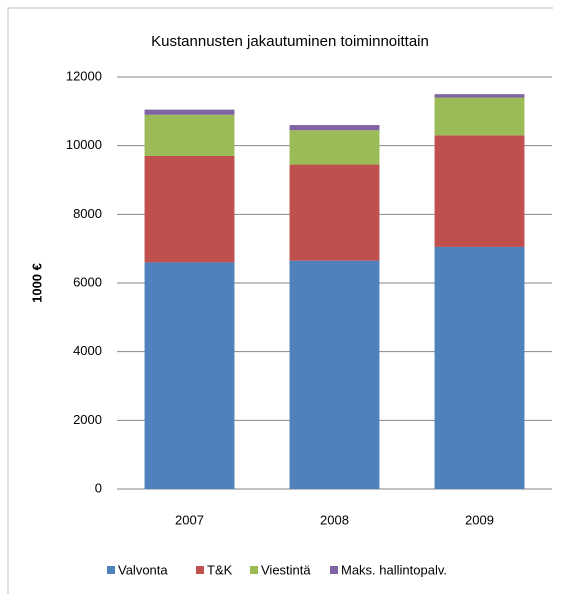  Describe the element at coordinates (36, 283) in the screenshot. I see `y-axis-label: 1000 €` at that location.